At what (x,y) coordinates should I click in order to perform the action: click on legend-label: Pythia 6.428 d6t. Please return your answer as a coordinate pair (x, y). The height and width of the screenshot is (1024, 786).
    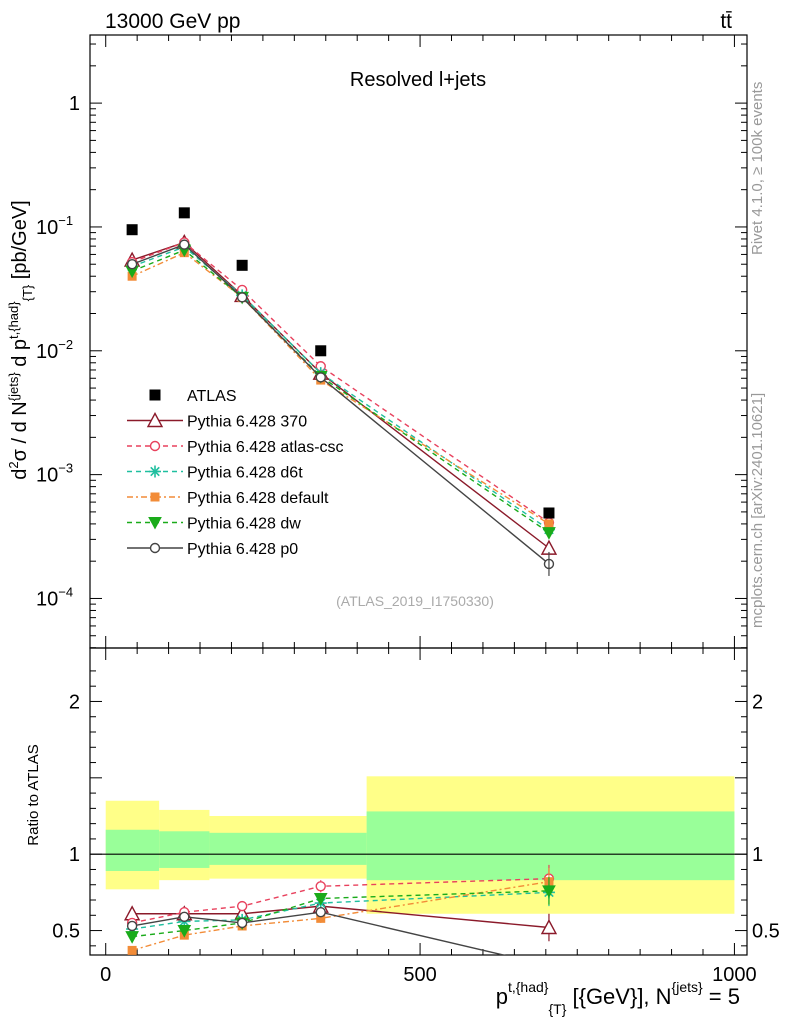
    Looking at the image, I should click on (245, 473).